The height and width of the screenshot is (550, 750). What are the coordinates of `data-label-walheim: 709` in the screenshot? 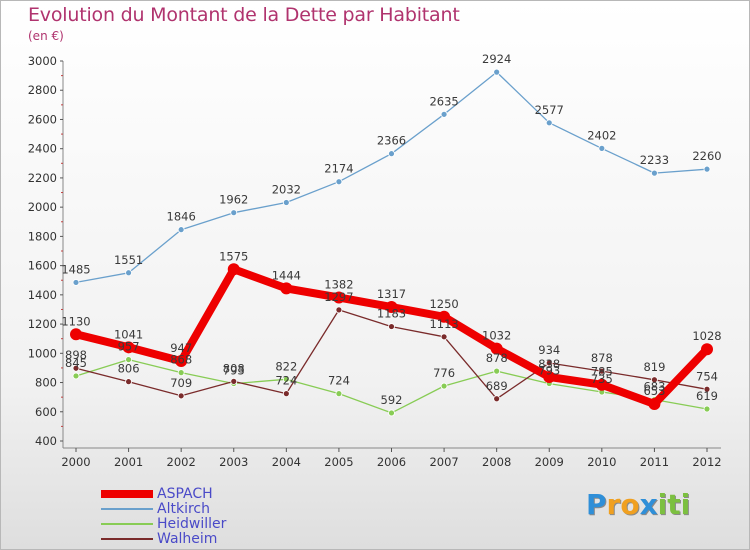 It's located at (181, 383).